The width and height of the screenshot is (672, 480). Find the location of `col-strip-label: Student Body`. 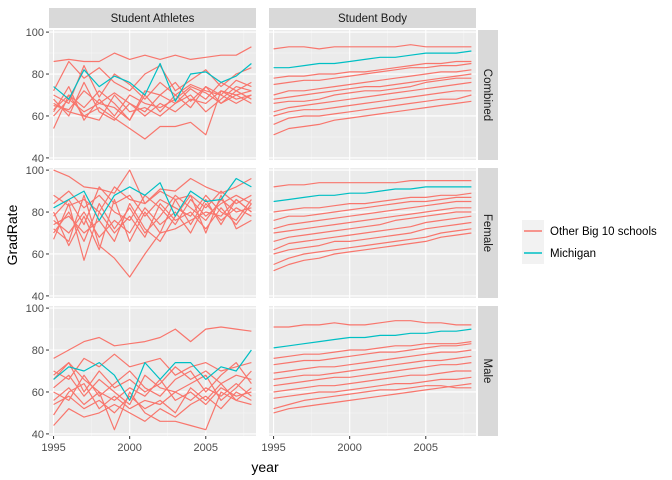

col-strip-label: Student Body is located at coordinates (372, 19).